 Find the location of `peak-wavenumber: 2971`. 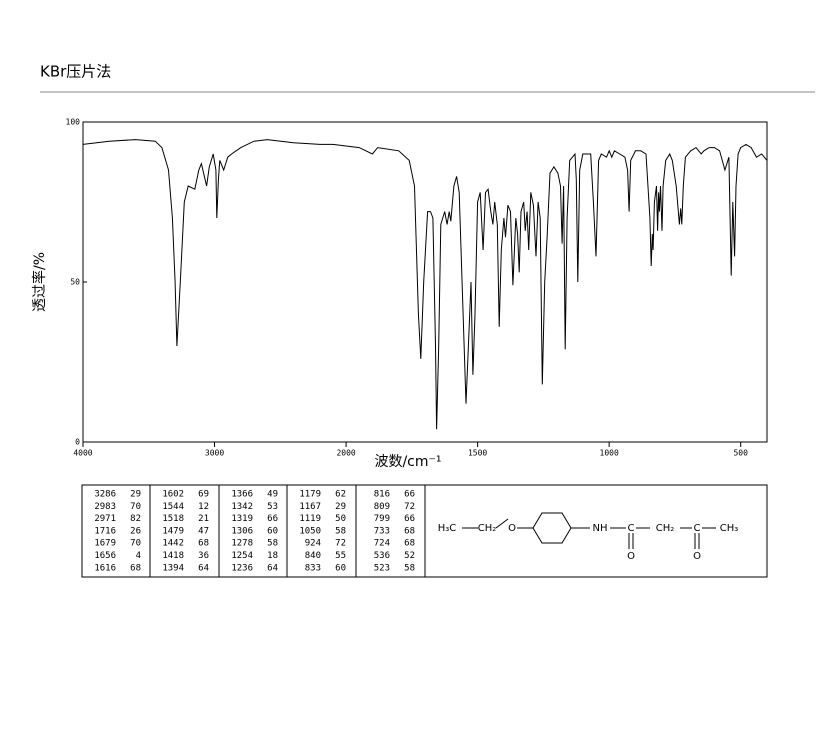

peak-wavenumber: 2971 is located at coordinates (105, 519).